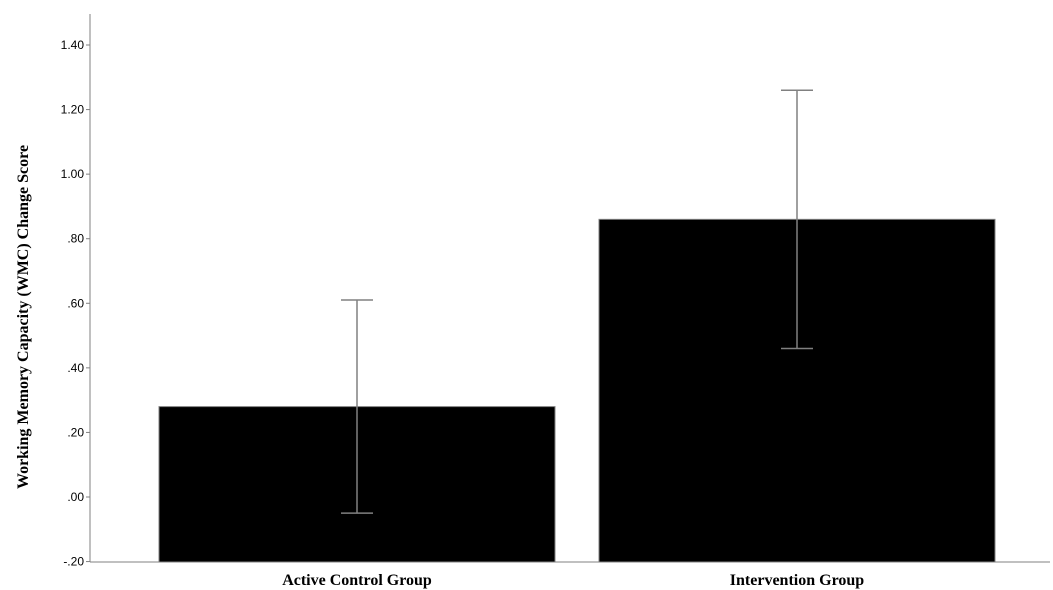 The height and width of the screenshot is (590, 1053). What do you see at coordinates (73, 174) in the screenshot?
I see `y-tick-label: 1.00` at bounding box center [73, 174].